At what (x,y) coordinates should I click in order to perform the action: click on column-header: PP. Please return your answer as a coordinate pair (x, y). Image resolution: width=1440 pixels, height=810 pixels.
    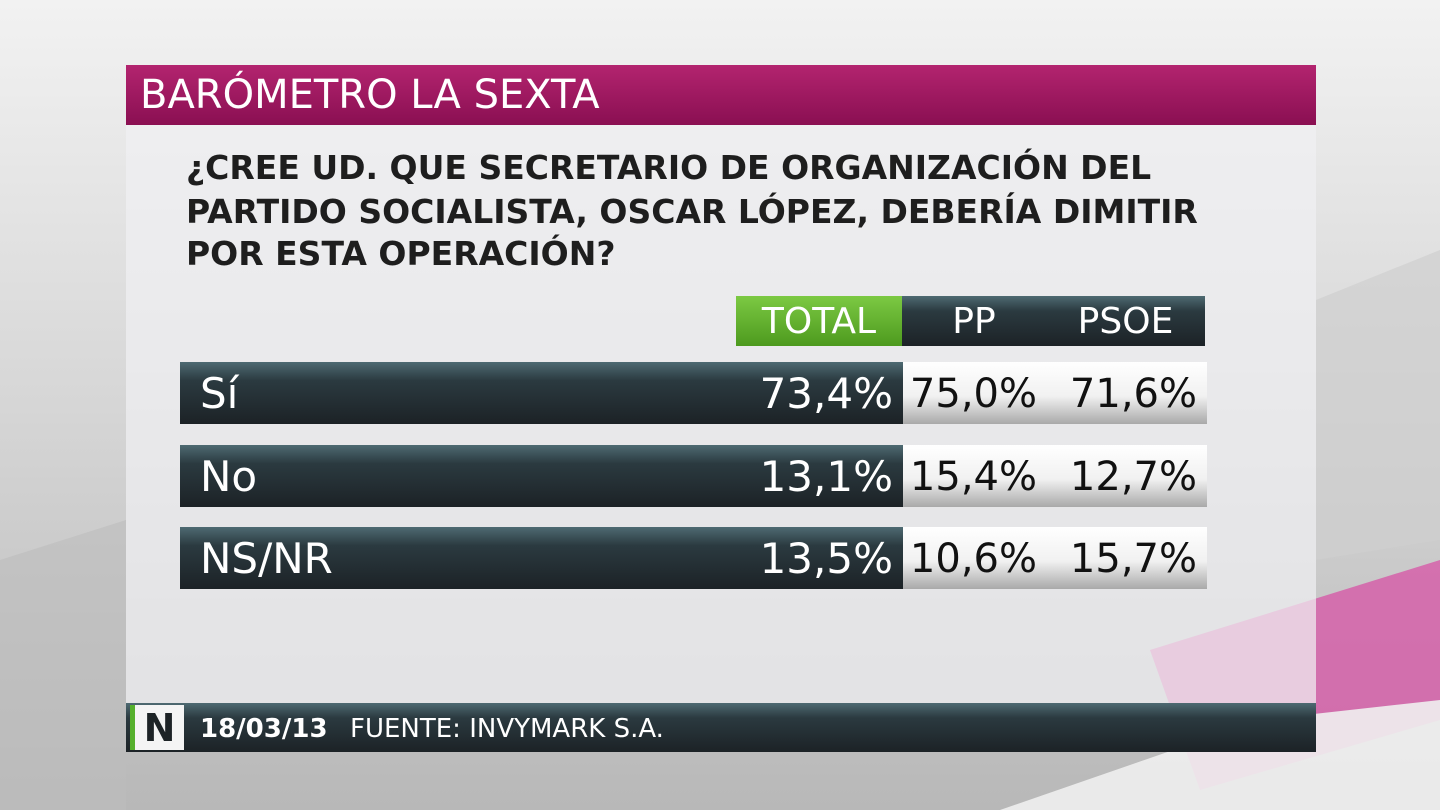
    Looking at the image, I should click on (974, 321).